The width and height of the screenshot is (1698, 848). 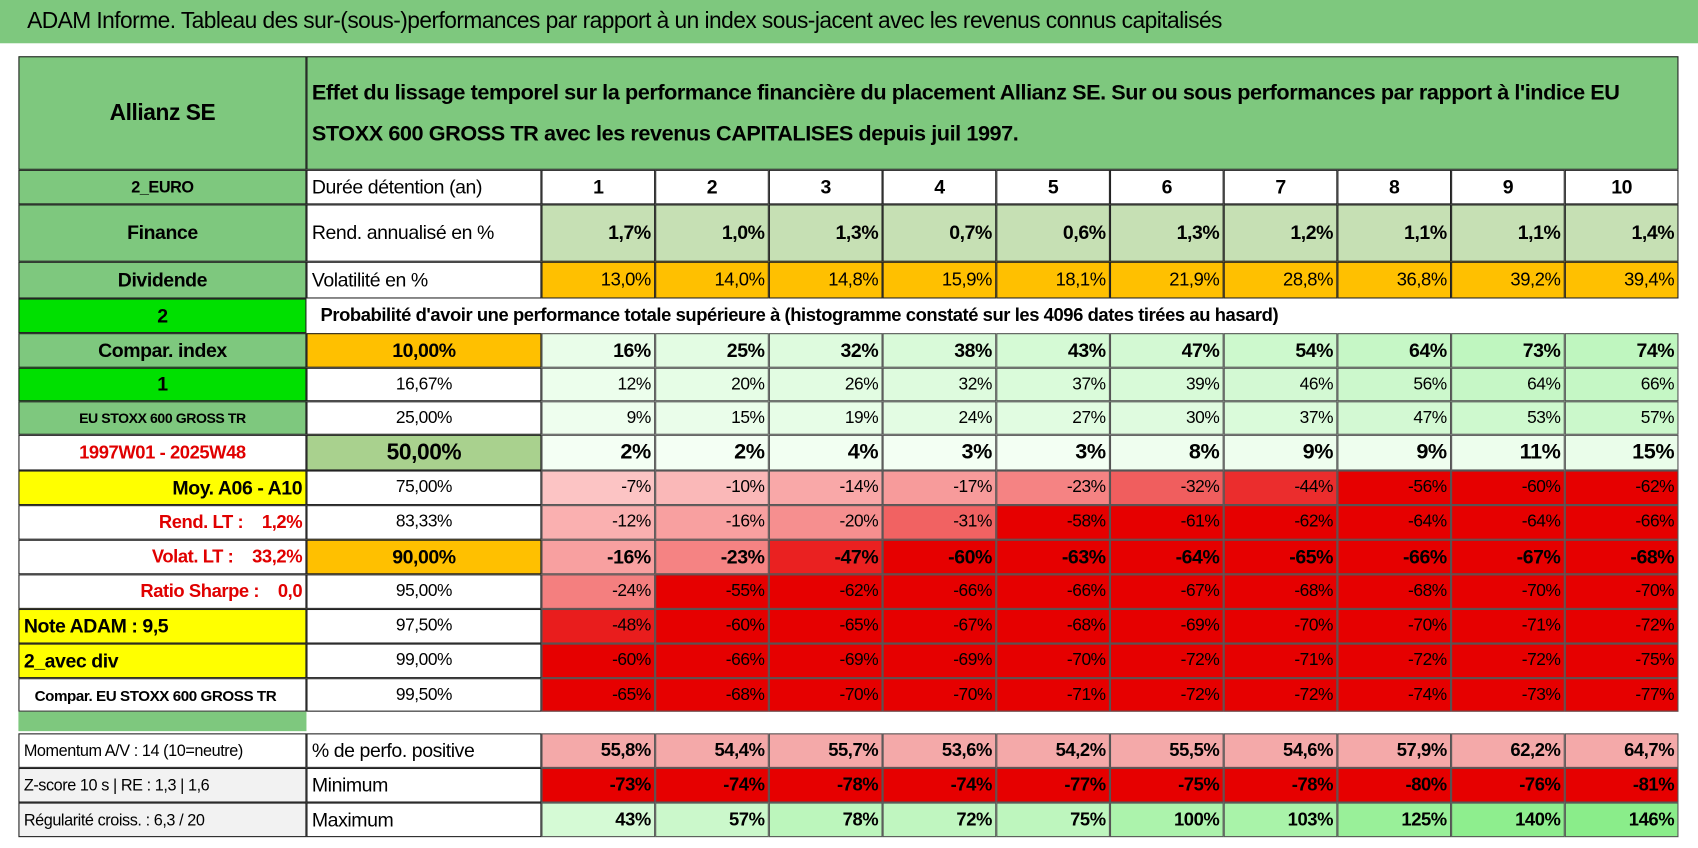 What do you see at coordinates (1621, 695) in the screenshot?
I see `probability-value: -77%` at bounding box center [1621, 695].